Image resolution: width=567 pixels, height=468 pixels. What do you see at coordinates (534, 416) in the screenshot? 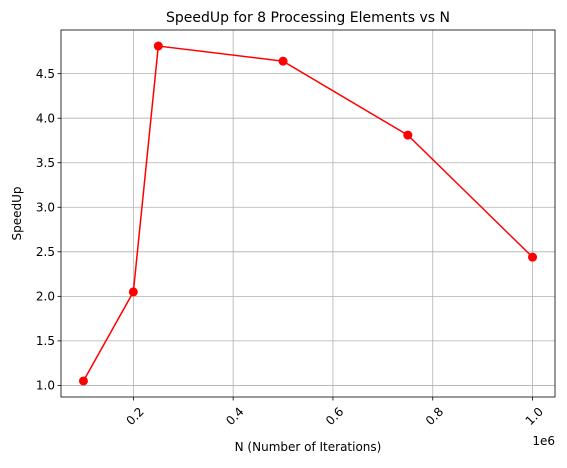
I see `x-tick-label: 1.0` at bounding box center [534, 416].